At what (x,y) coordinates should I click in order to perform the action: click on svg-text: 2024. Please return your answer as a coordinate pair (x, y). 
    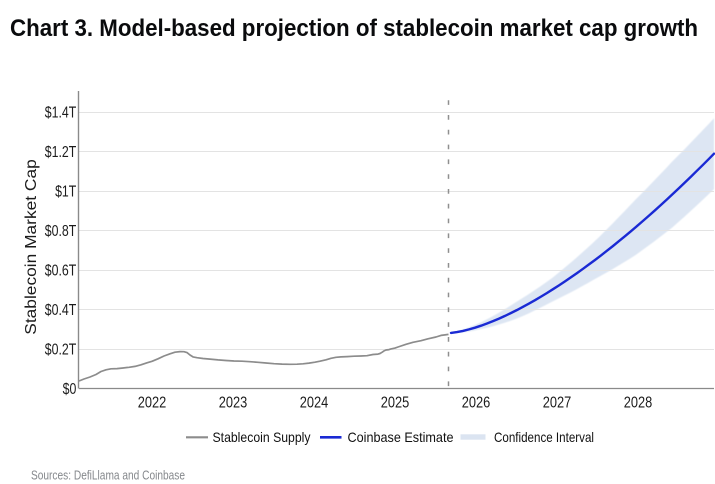
    Looking at the image, I should click on (314, 402).